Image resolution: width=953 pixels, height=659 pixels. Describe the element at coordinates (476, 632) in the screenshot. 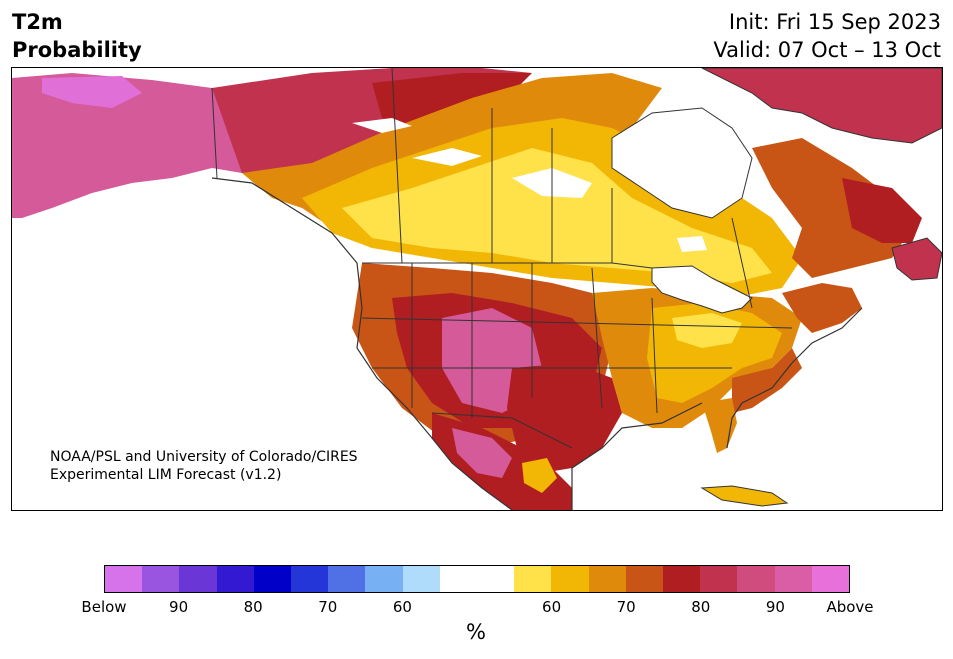

I see `colorbar-unit-label: %` at that location.